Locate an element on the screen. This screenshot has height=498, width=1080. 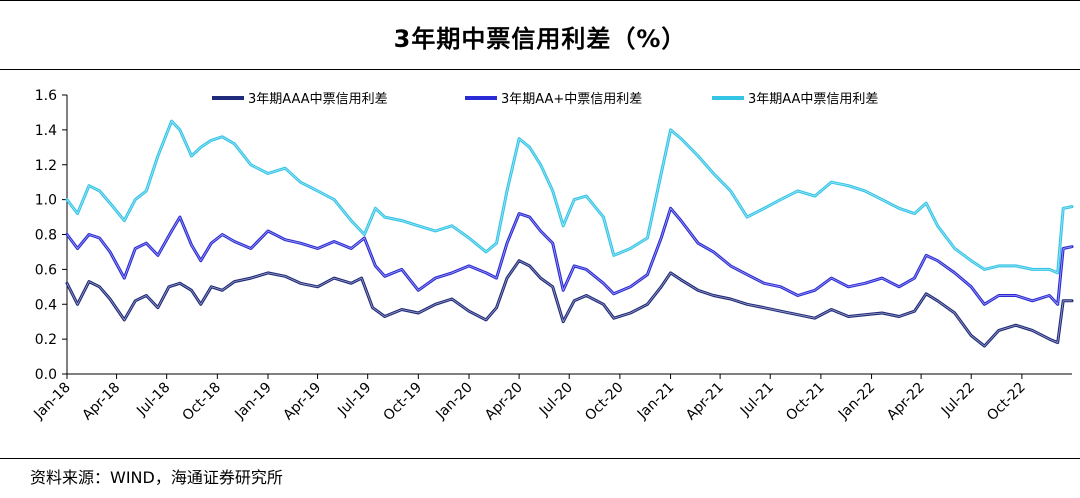
y-tick-label: 0.8 is located at coordinates (46, 236).